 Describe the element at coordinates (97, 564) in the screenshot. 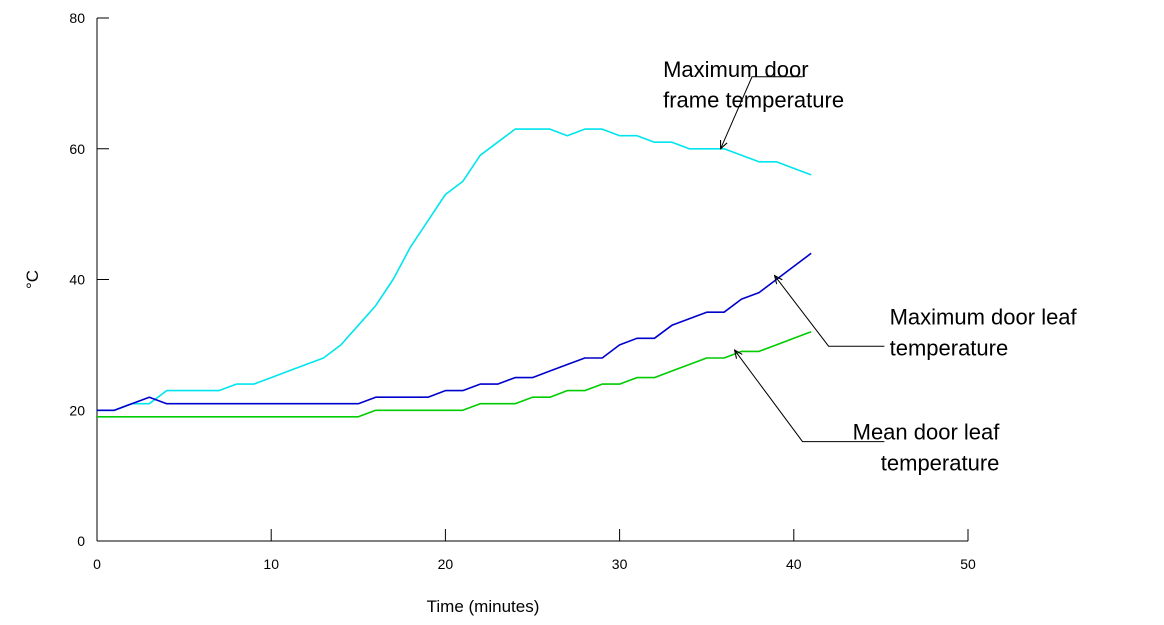

I see `x-tick-label: 0` at that location.